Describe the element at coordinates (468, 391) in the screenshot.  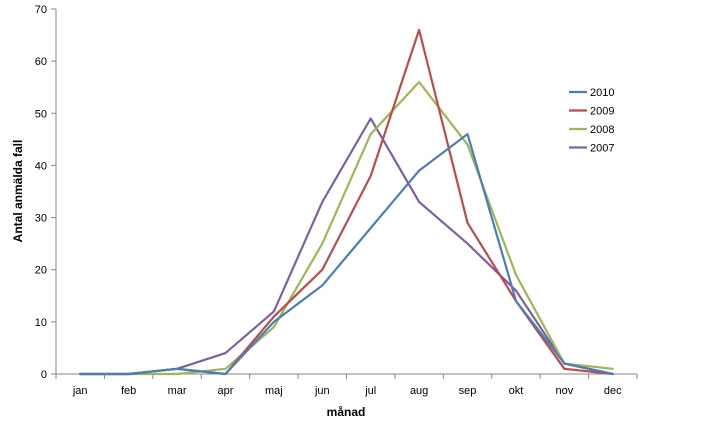
I see `x-tick-label-sep: sep` at that location.